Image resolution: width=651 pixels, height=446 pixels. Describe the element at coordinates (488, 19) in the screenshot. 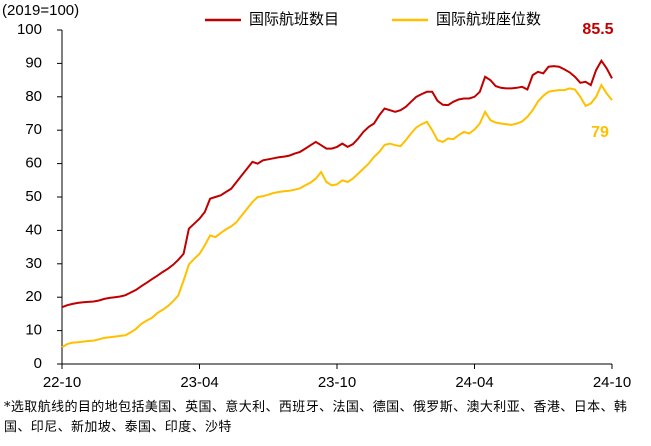

I see `legend-label: 国际航班座位数` at that location.